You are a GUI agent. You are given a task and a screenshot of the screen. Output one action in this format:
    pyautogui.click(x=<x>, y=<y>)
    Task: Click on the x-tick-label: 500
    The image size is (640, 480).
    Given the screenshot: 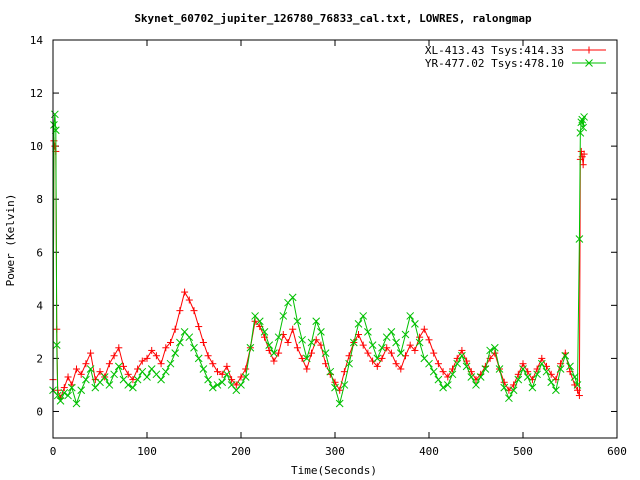 What is the action you would take?
    pyautogui.click(x=523, y=451)
    